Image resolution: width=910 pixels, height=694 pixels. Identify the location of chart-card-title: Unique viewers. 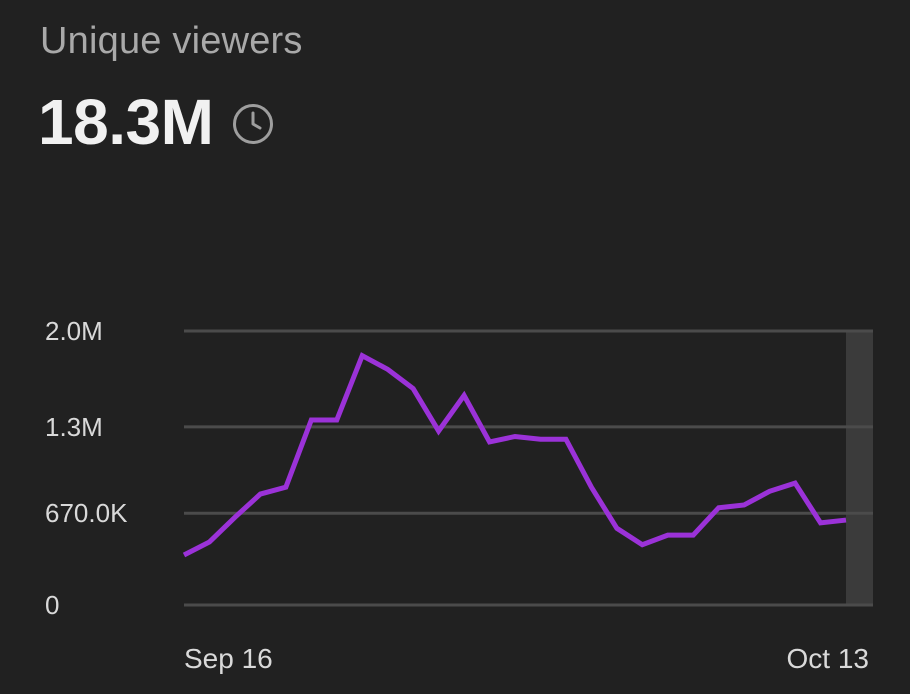
(171, 41).